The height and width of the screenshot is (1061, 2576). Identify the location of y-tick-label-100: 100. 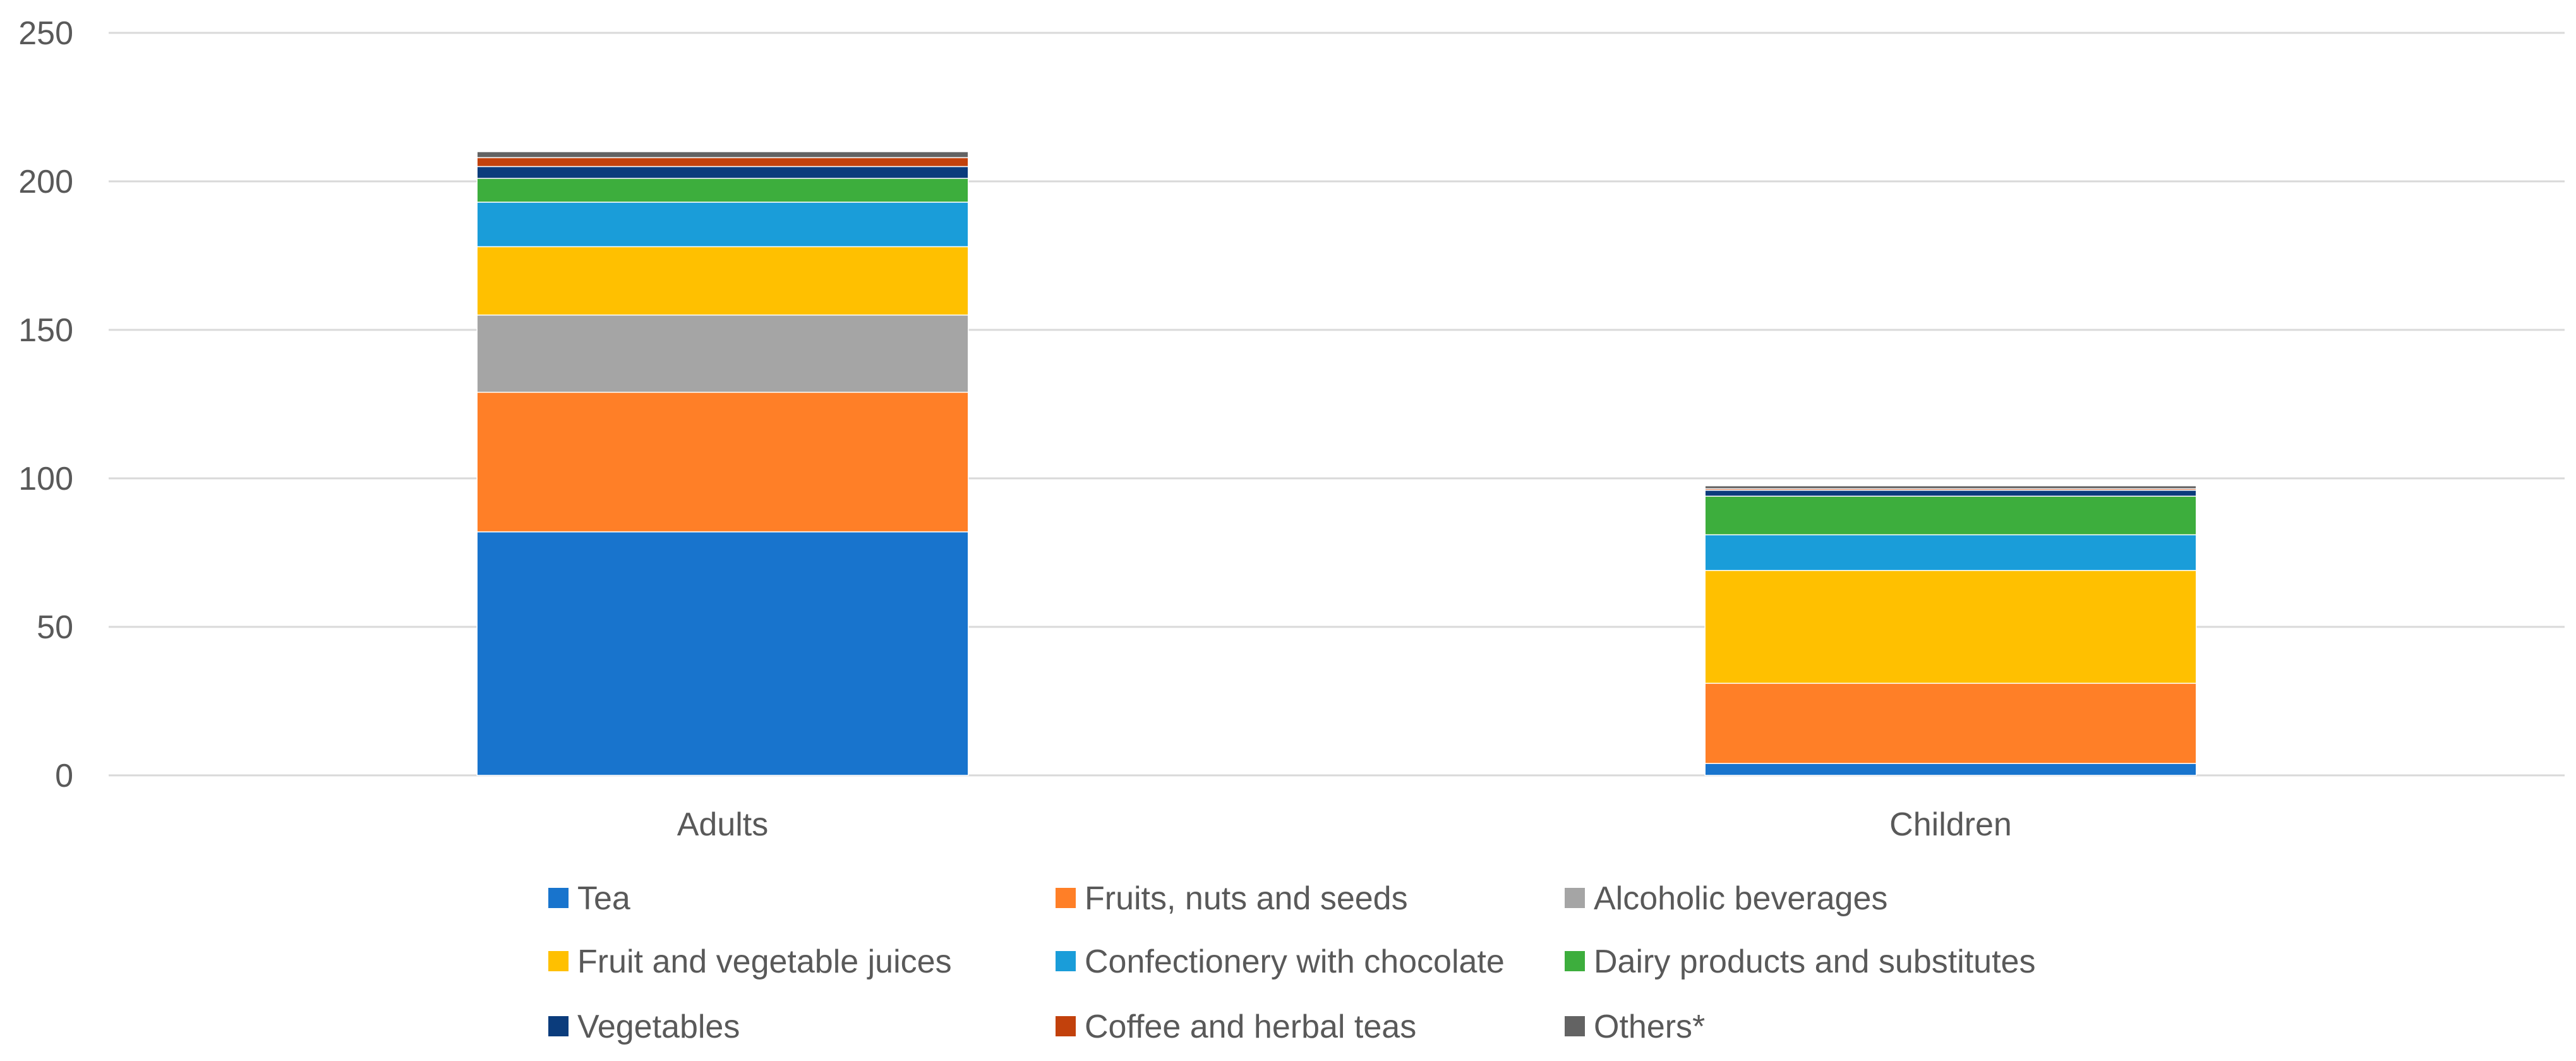
(45, 479).